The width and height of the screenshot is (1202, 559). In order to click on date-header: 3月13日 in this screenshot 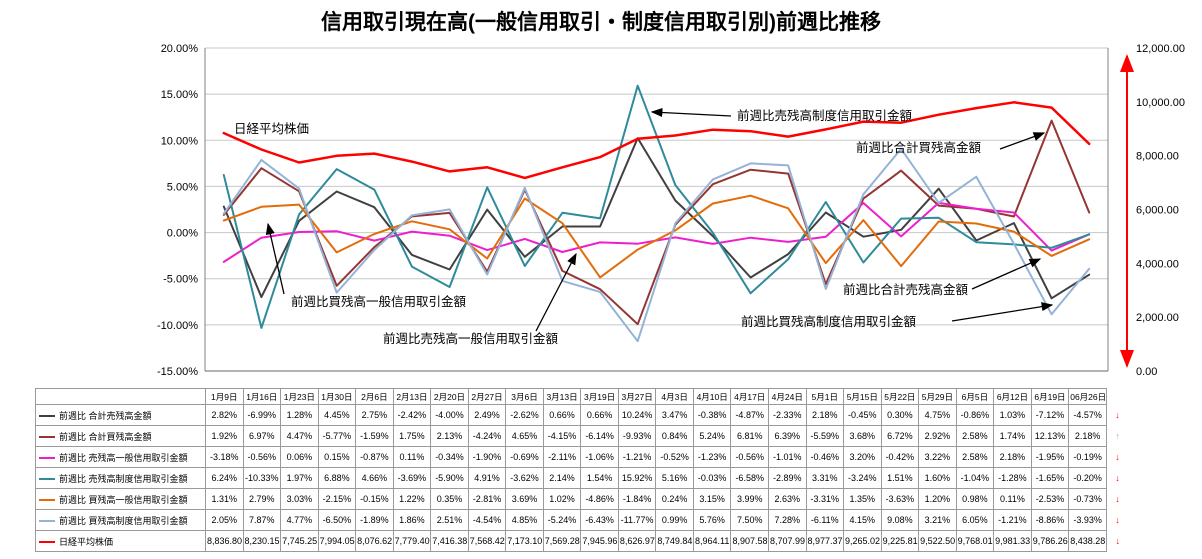, I will do `click(562, 396)`.